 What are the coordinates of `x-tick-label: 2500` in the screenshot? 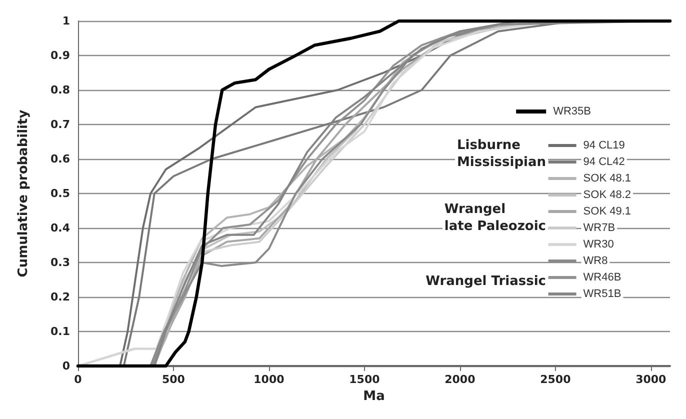 It's located at (556, 379).